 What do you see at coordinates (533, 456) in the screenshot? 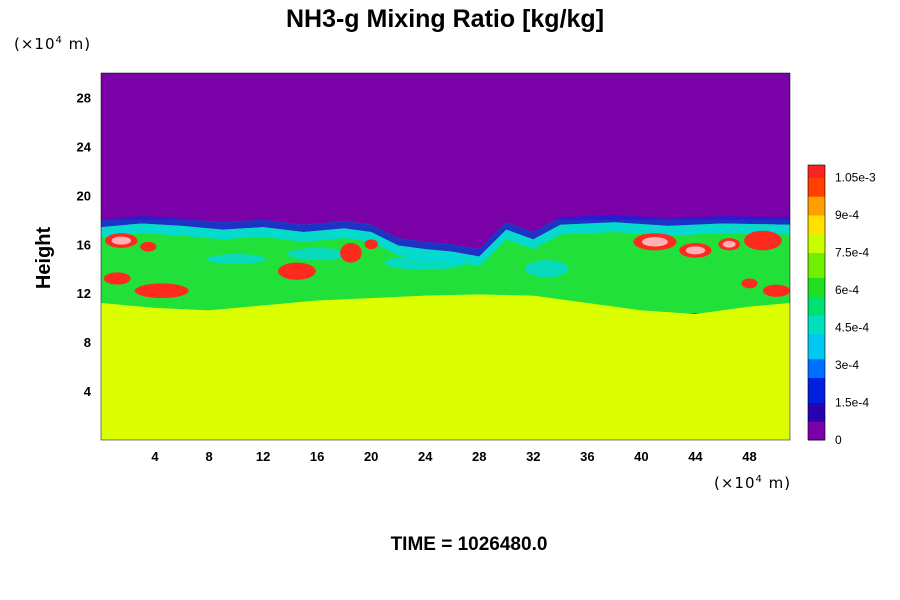
I see `x-tick-label: 32` at bounding box center [533, 456].